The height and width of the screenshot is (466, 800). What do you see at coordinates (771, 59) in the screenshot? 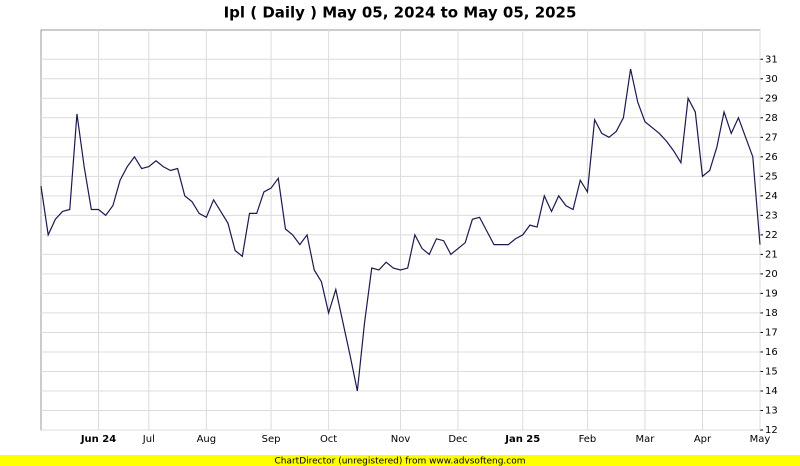
I see `y-tick-label: 31` at bounding box center [771, 59].